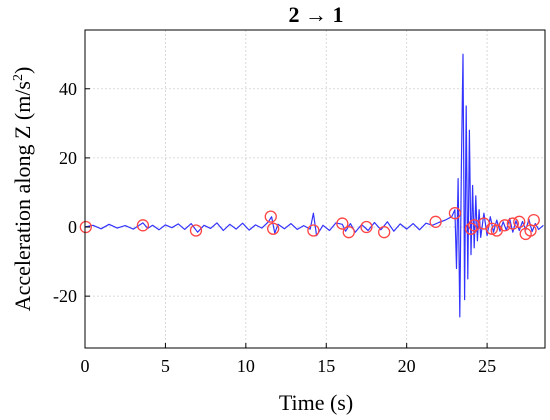  What do you see at coordinates (65, 296) in the screenshot?
I see `y-tick-label: -20` at bounding box center [65, 296].